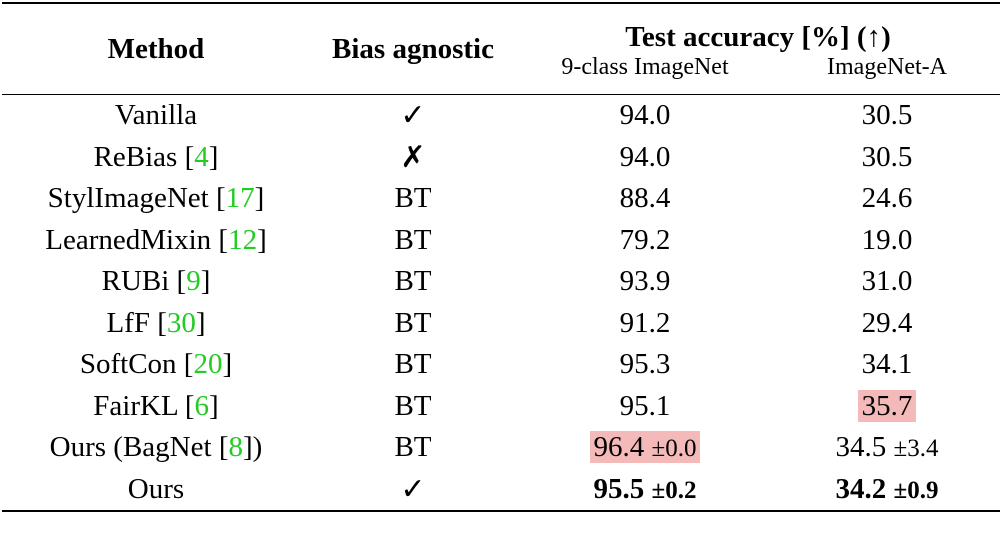 The width and height of the screenshot is (1002, 540). I want to click on method-name: Ours (BagNet, so click(134, 447).